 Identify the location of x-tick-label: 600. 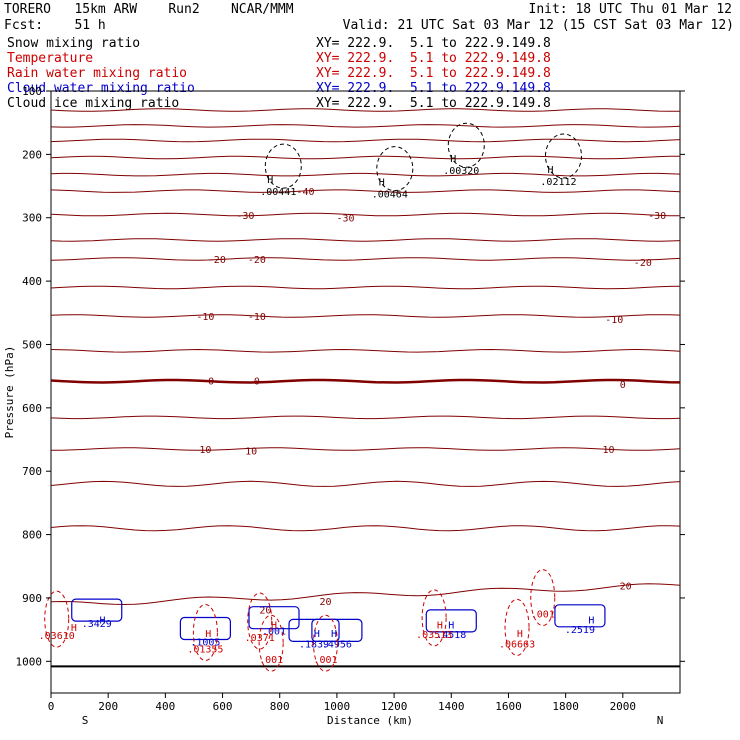
(223, 706).